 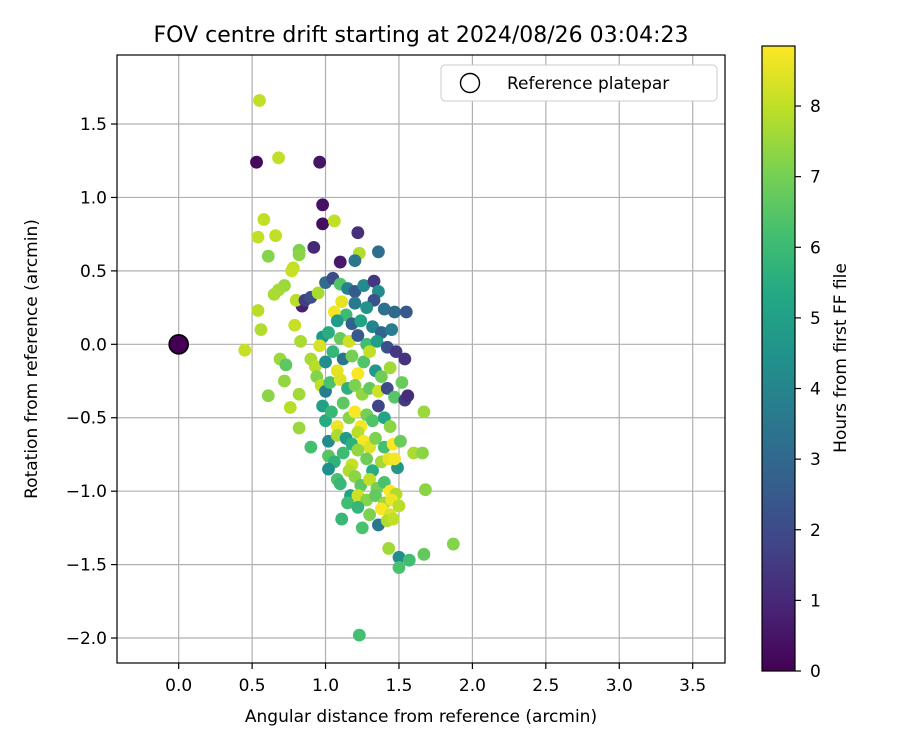 I want to click on x-axis-label: Angular distance from reference (arcmin), so click(x=421, y=717).